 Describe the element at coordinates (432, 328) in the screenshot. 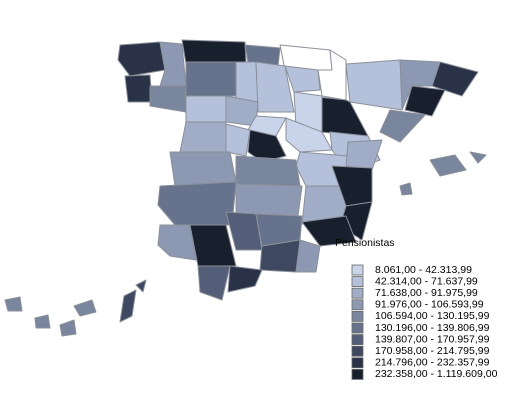

I see `legend-label: 130.196,00 - 139.806,99` at that location.